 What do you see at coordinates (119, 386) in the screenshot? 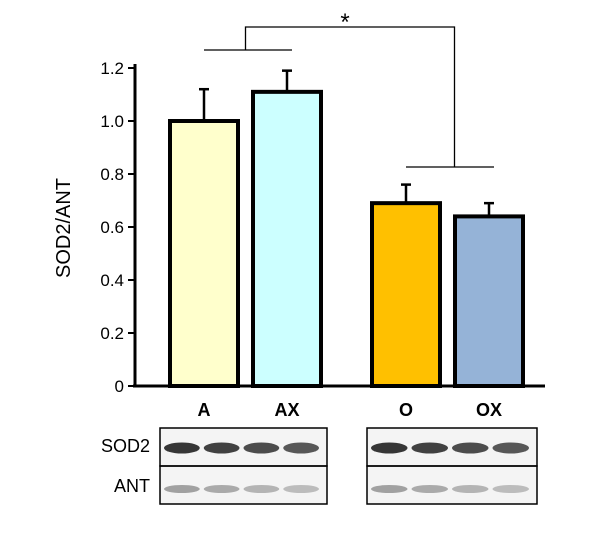
I see `y-tick-label: 0` at bounding box center [119, 386].